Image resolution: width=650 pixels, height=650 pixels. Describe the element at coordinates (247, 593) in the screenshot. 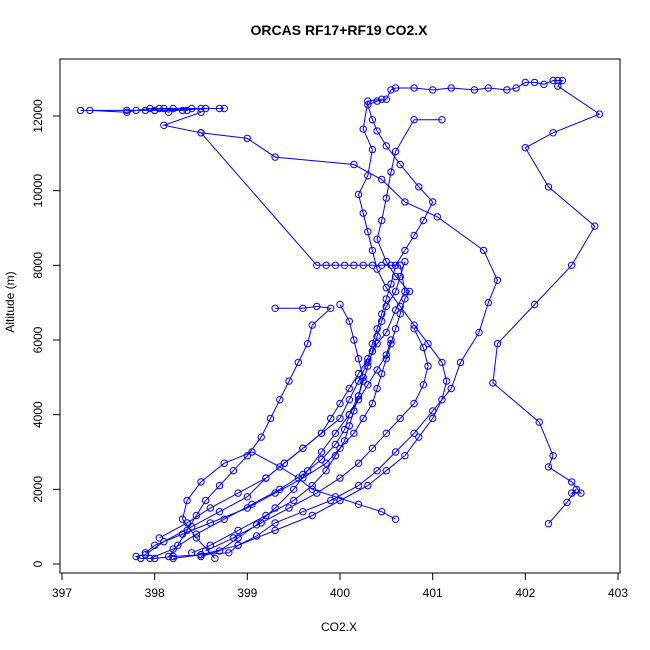

I see `x-tick-label: 399` at that location.